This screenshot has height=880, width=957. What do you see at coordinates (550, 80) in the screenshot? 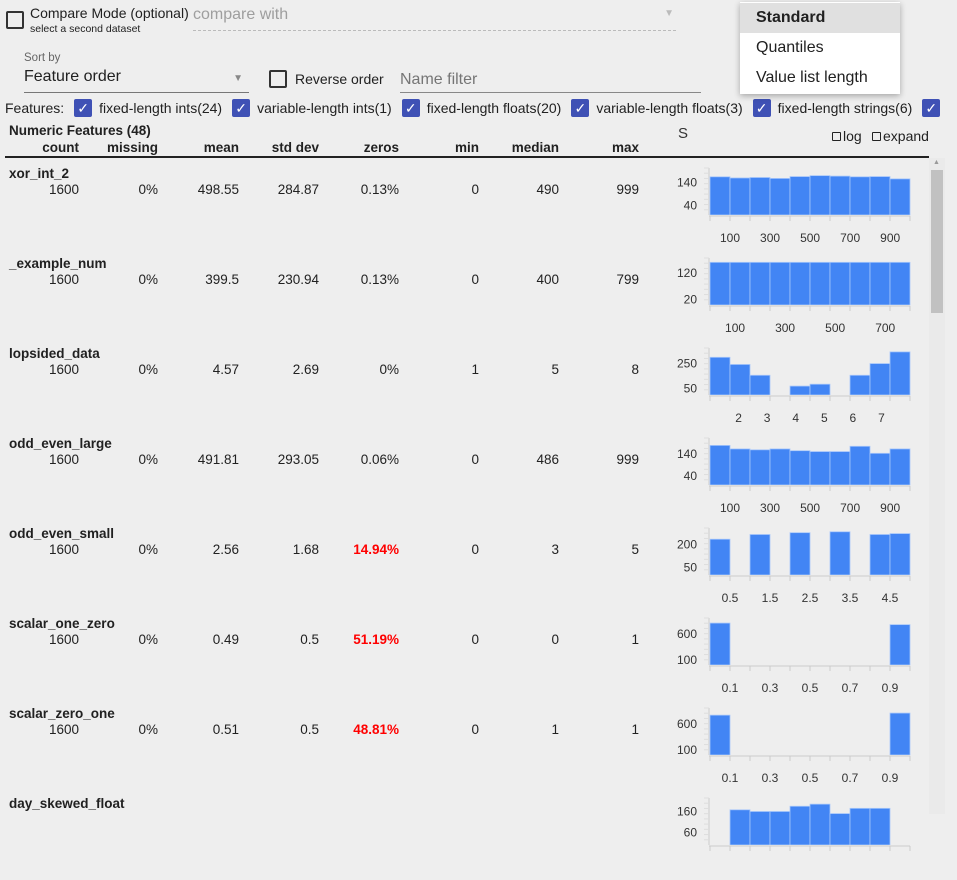
I see `name-filter-input` at bounding box center [550, 80].